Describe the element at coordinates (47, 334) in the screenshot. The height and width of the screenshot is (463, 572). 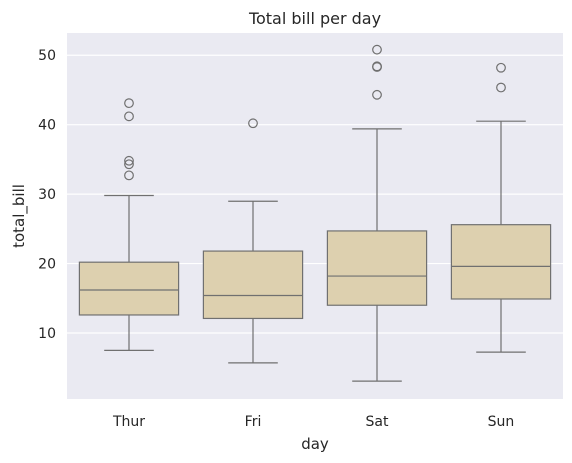
I see `y-tick-label: 10` at that location.